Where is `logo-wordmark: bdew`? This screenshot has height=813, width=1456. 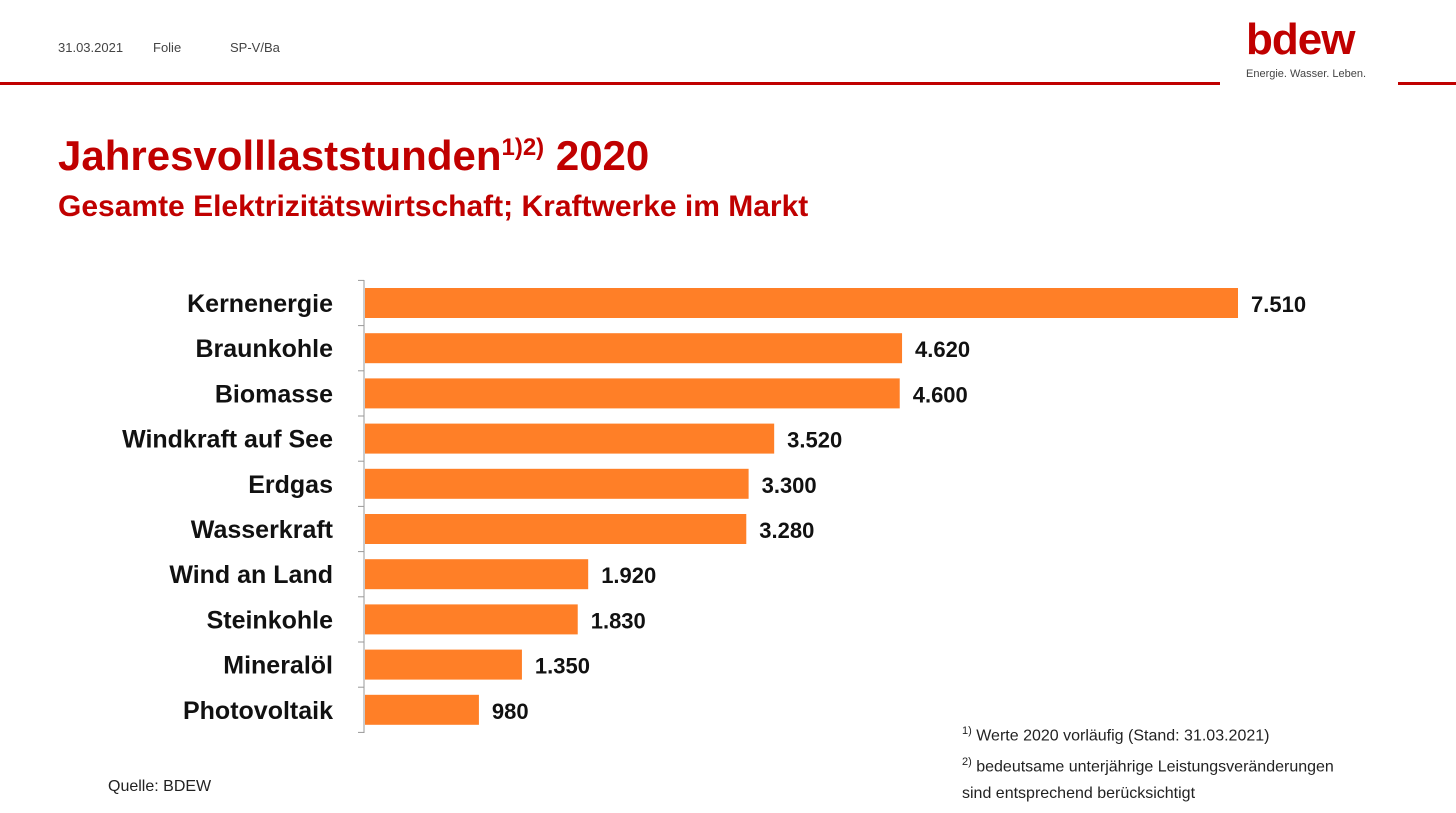 logo-wordmark: bdew is located at coordinates (1300, 39).